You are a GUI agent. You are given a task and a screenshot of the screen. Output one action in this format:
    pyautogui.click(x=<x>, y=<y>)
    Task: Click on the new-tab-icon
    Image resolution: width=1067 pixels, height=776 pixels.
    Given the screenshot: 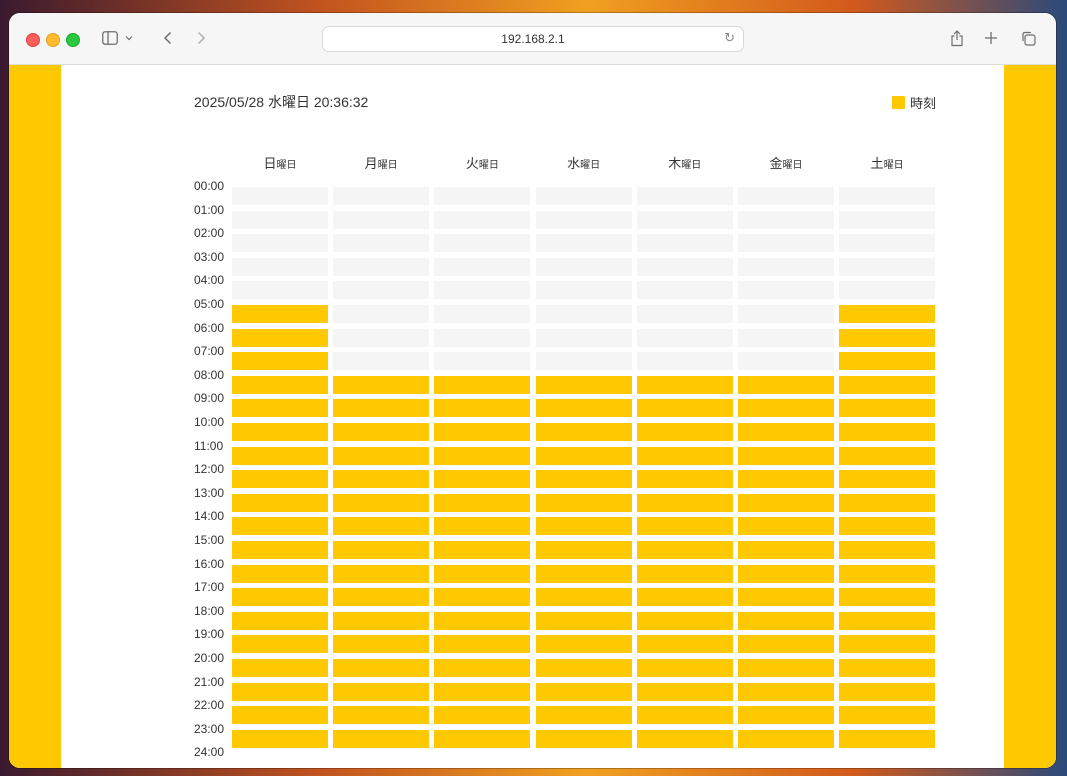 What is the action you would take?
    pyautogui.click(x=991, y=38)
    